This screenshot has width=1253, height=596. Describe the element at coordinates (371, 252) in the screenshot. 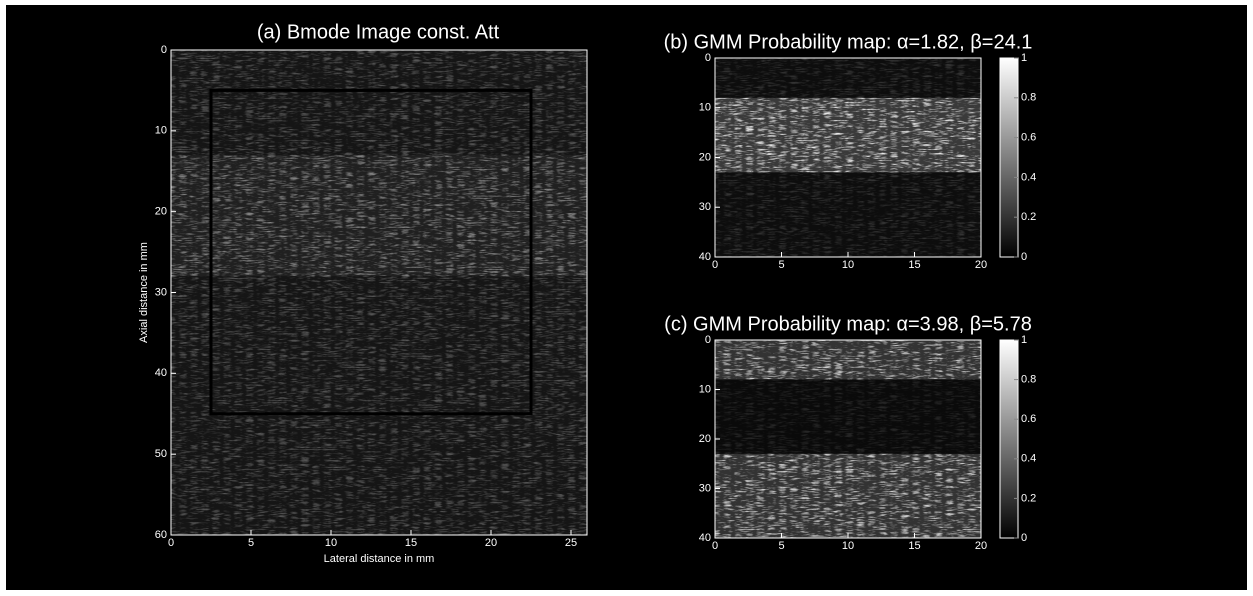

I see `roi-box` at that location.